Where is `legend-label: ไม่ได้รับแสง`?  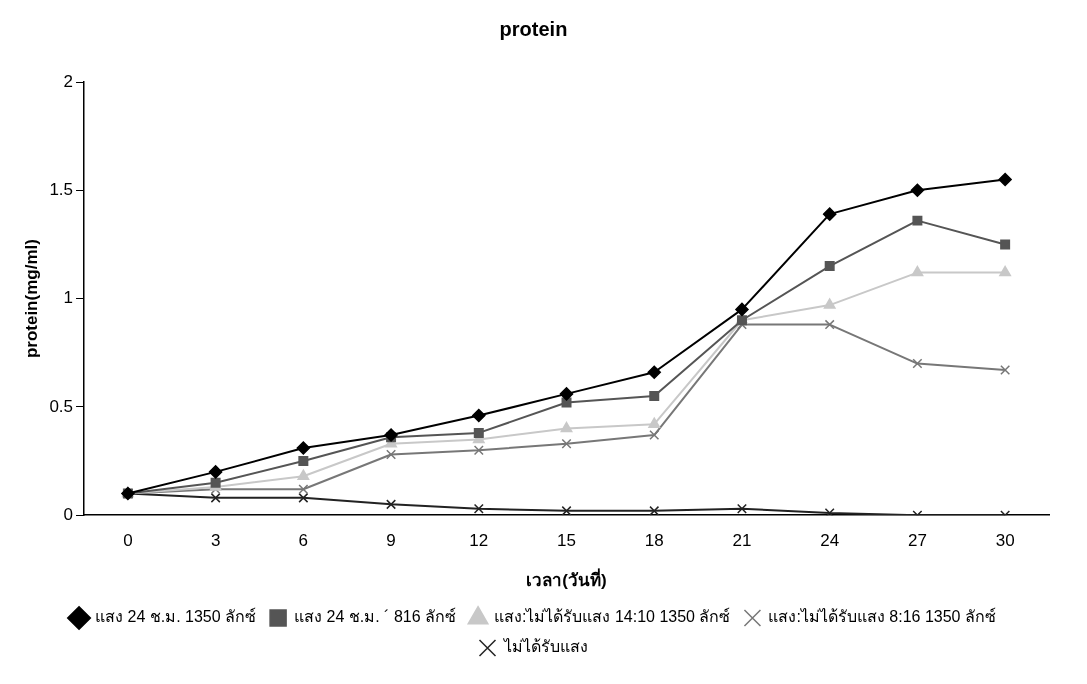 legend-label: ไม่ได้รับแสง is located at coordinates (544, 646).